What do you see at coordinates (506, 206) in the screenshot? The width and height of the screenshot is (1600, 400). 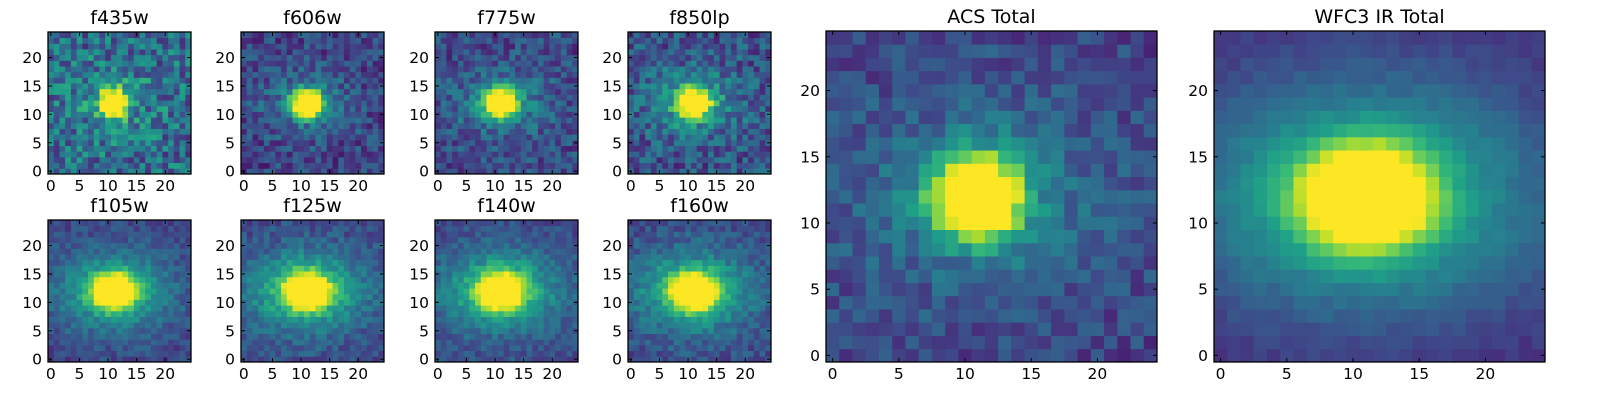 I see `panel-title: f140w` at bounding box center [506, 206].